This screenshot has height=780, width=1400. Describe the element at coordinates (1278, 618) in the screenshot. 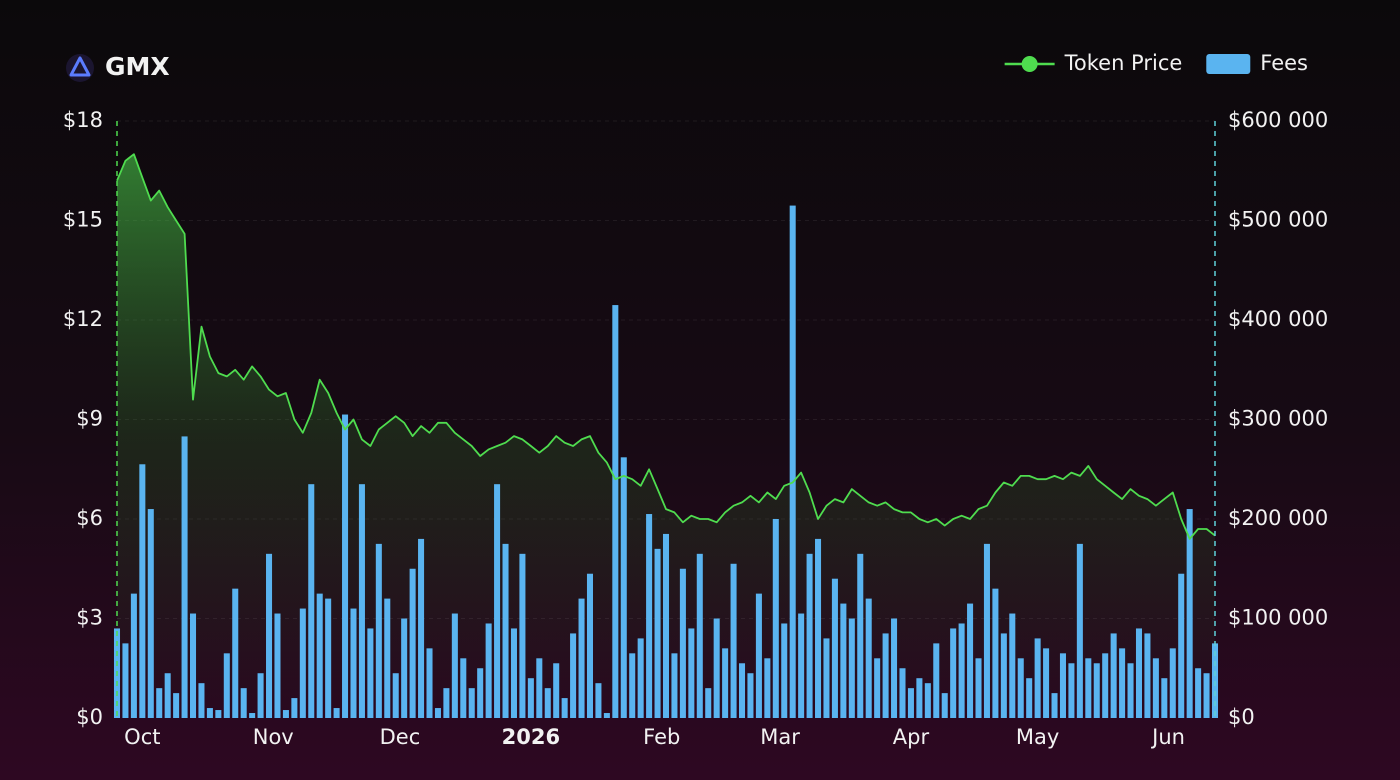

I see `y2-tick-label: $100 000` at that location.